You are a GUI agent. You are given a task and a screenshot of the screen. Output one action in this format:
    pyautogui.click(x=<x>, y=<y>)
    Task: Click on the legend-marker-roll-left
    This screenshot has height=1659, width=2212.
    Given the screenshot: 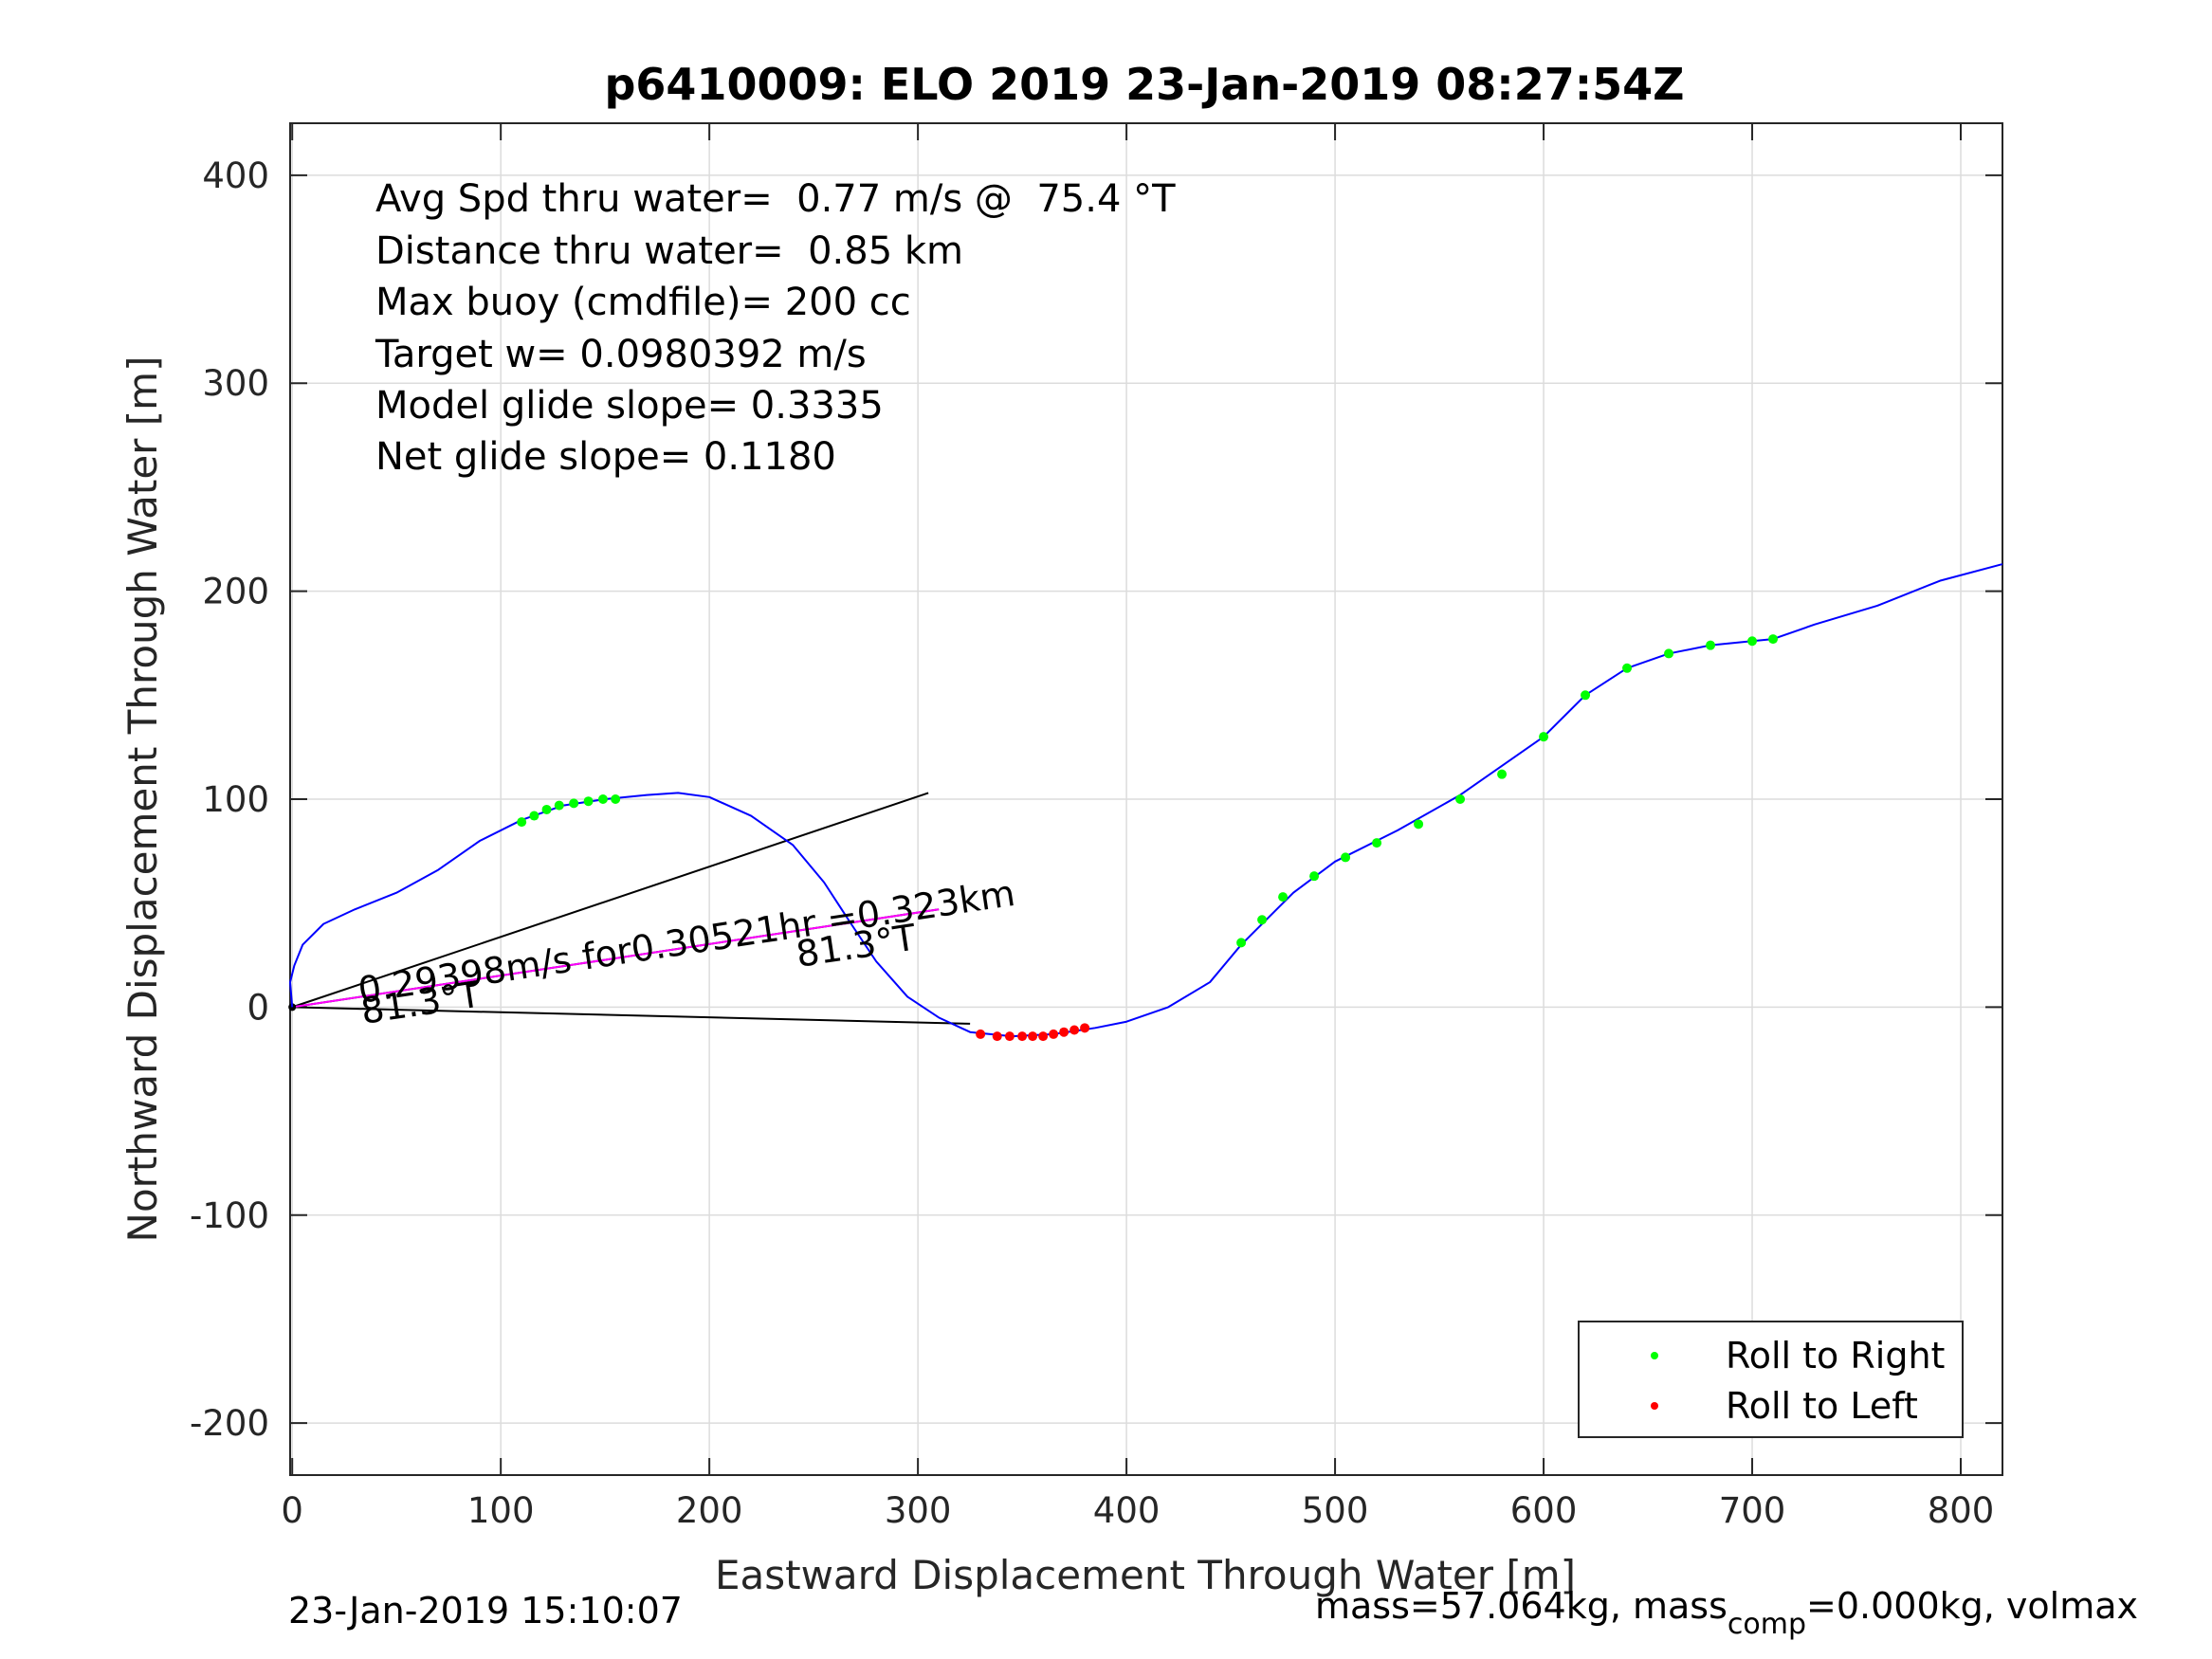 What is the action you would take?
    pyautogui.click(x=1654, y=1406)
    